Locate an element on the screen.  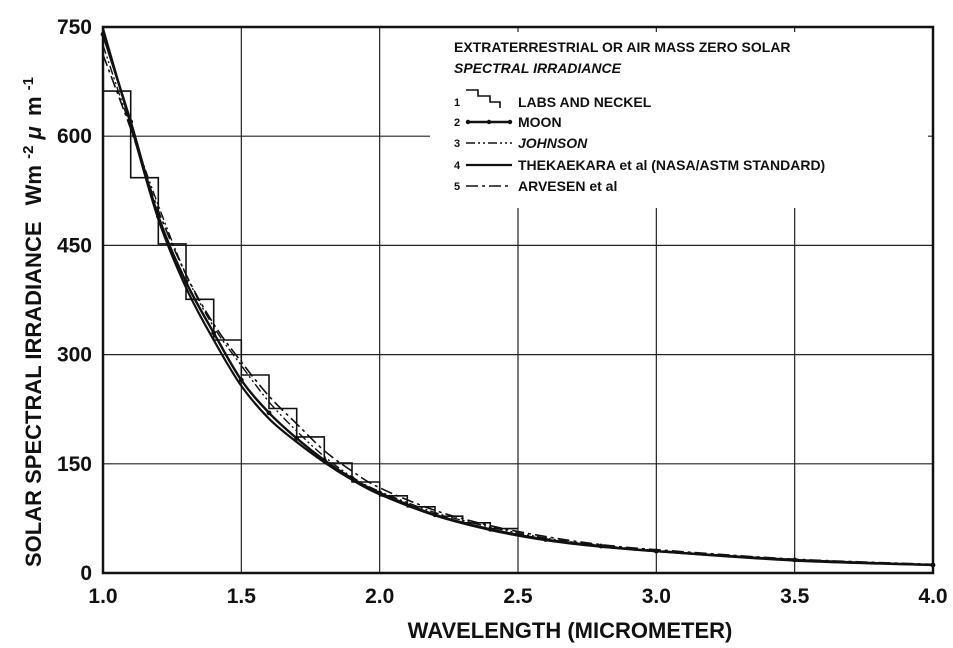
y-tick-label: 450 is located at coordinates (74, 245).